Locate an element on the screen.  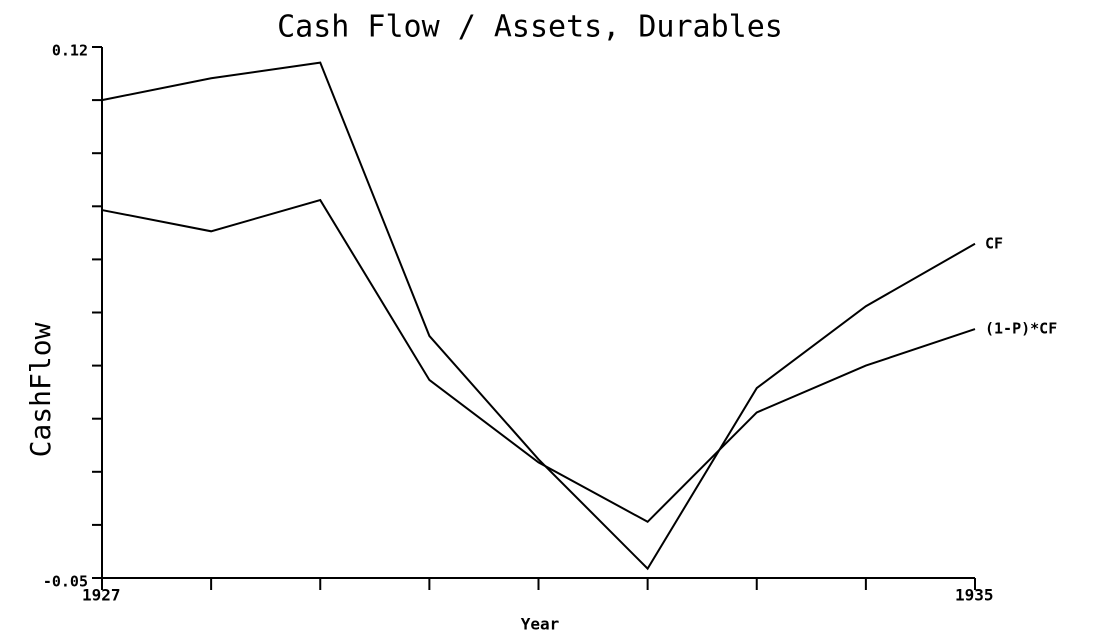
x-axis-label: Year is located at coordinates (540, 624).